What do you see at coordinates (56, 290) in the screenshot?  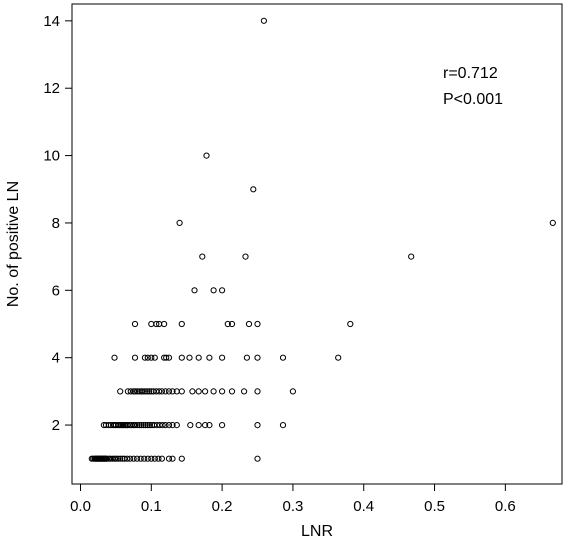 I see `y-tick-label: 6` at bounding box center [56, 290].